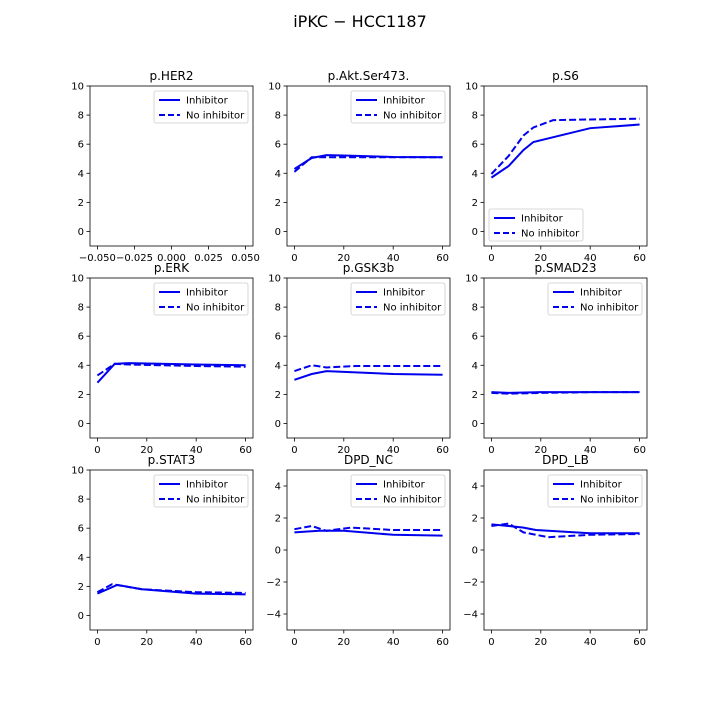  I want to click on panel-title: p.STAT3, so click(172, 460).